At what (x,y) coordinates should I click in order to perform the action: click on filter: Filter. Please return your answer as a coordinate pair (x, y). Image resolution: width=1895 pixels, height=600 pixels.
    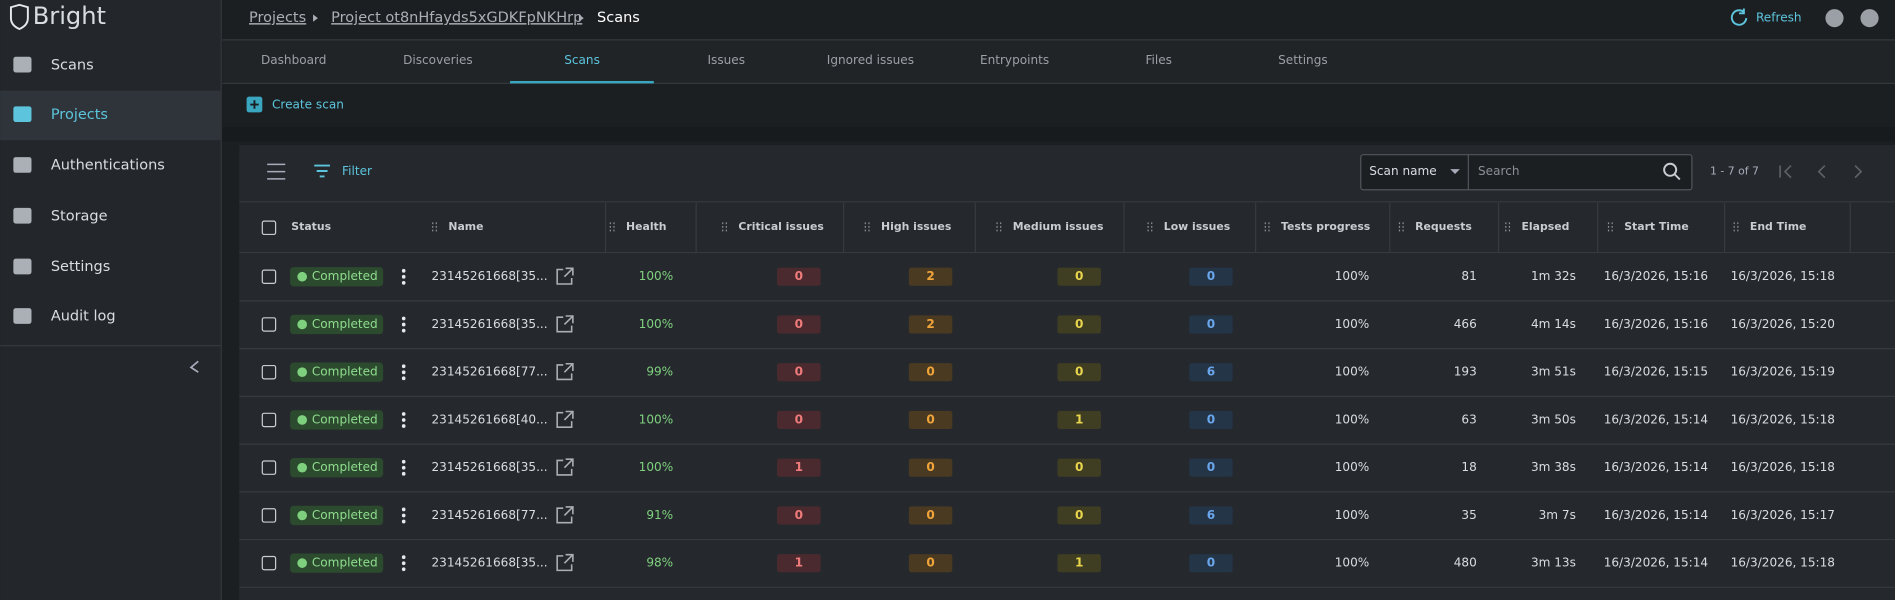
    Looking at the image, I should click on (357, 171).